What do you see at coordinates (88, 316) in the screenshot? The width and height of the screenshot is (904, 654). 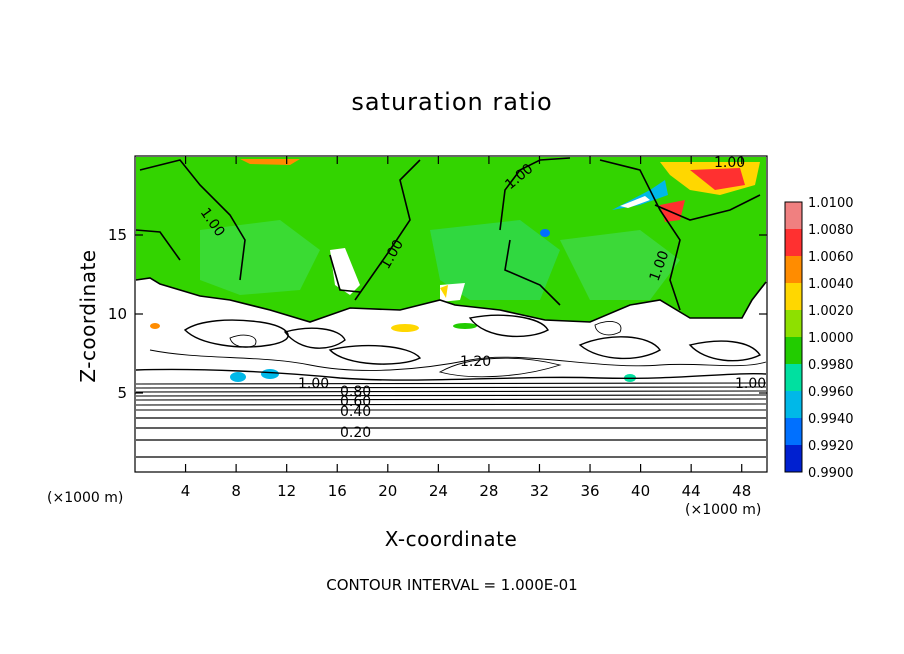 I see `y-axis-label: Z-coordinate` at bounding box center [88, 316].